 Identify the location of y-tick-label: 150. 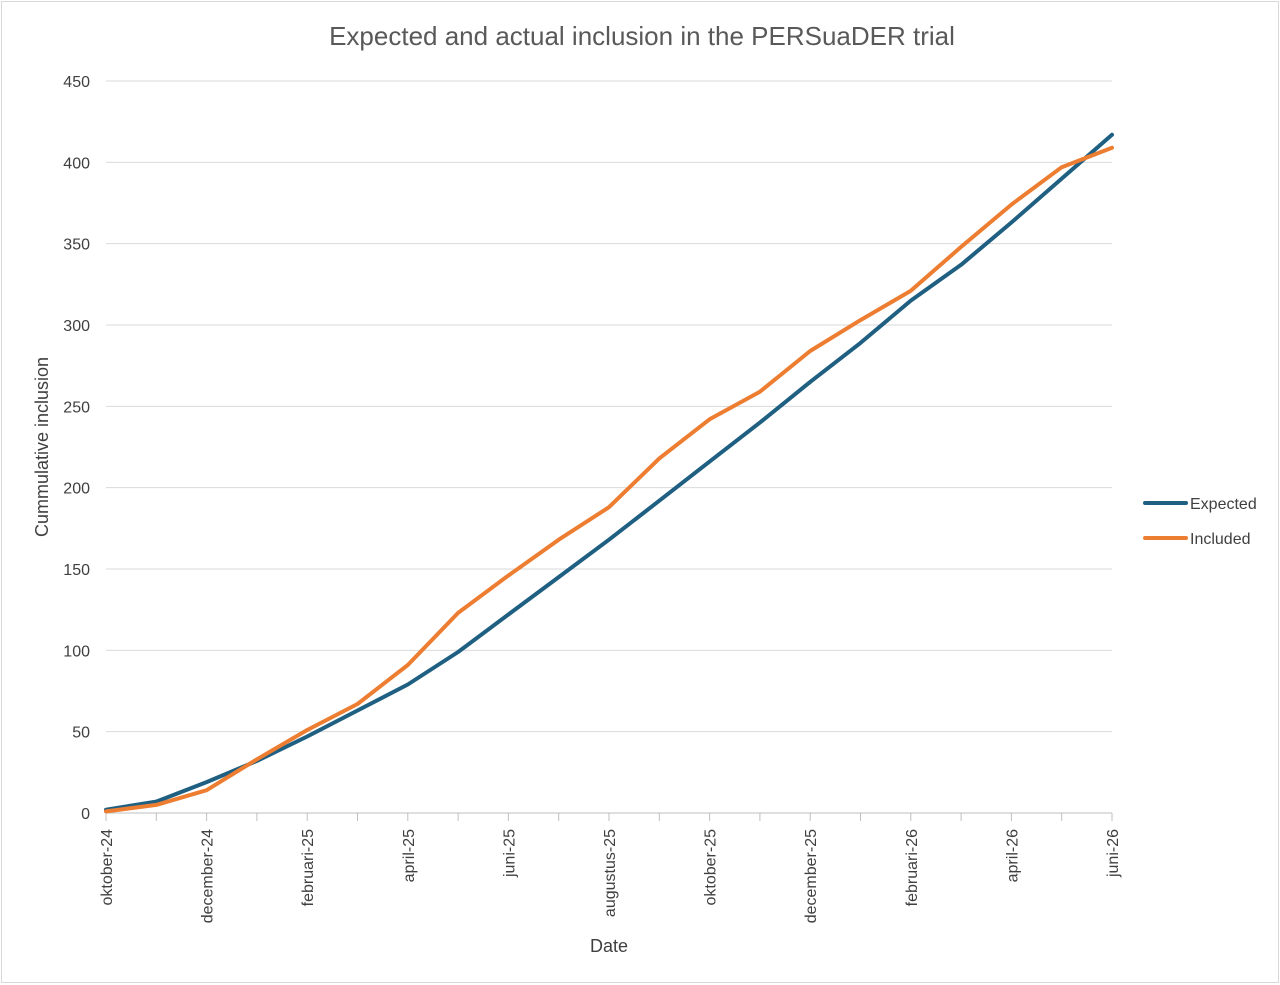
(76, 570).